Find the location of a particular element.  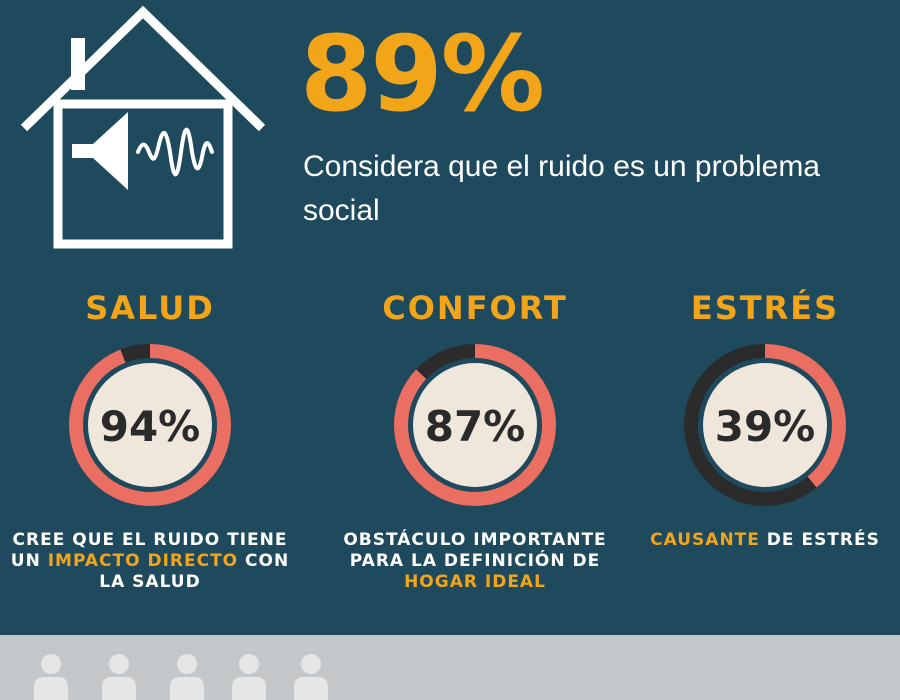

ring-value: 39% is located at coordinates (765, 426).